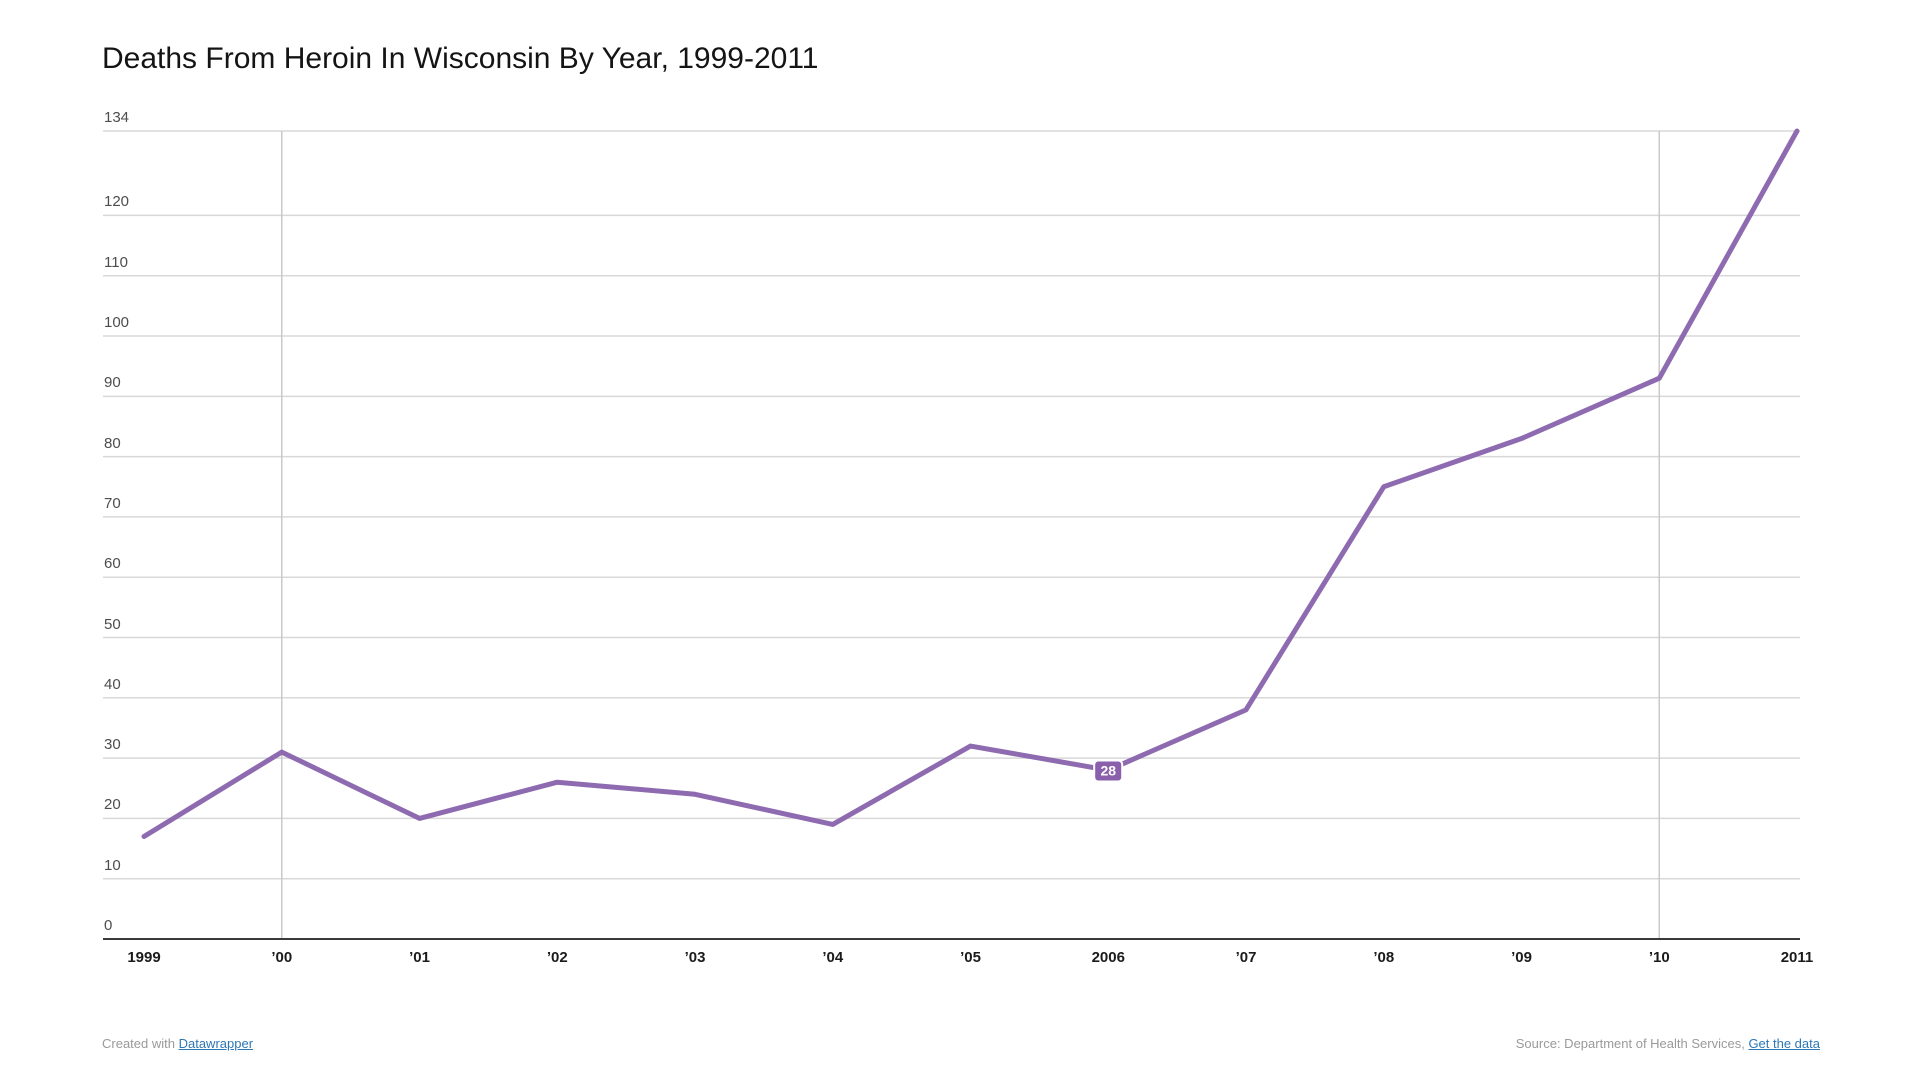 This screenshot has height=1080, width=1920. Describe the element at coordinates (970, 957) in the screenshot. I see `x-tick-label: ’05` at that location.